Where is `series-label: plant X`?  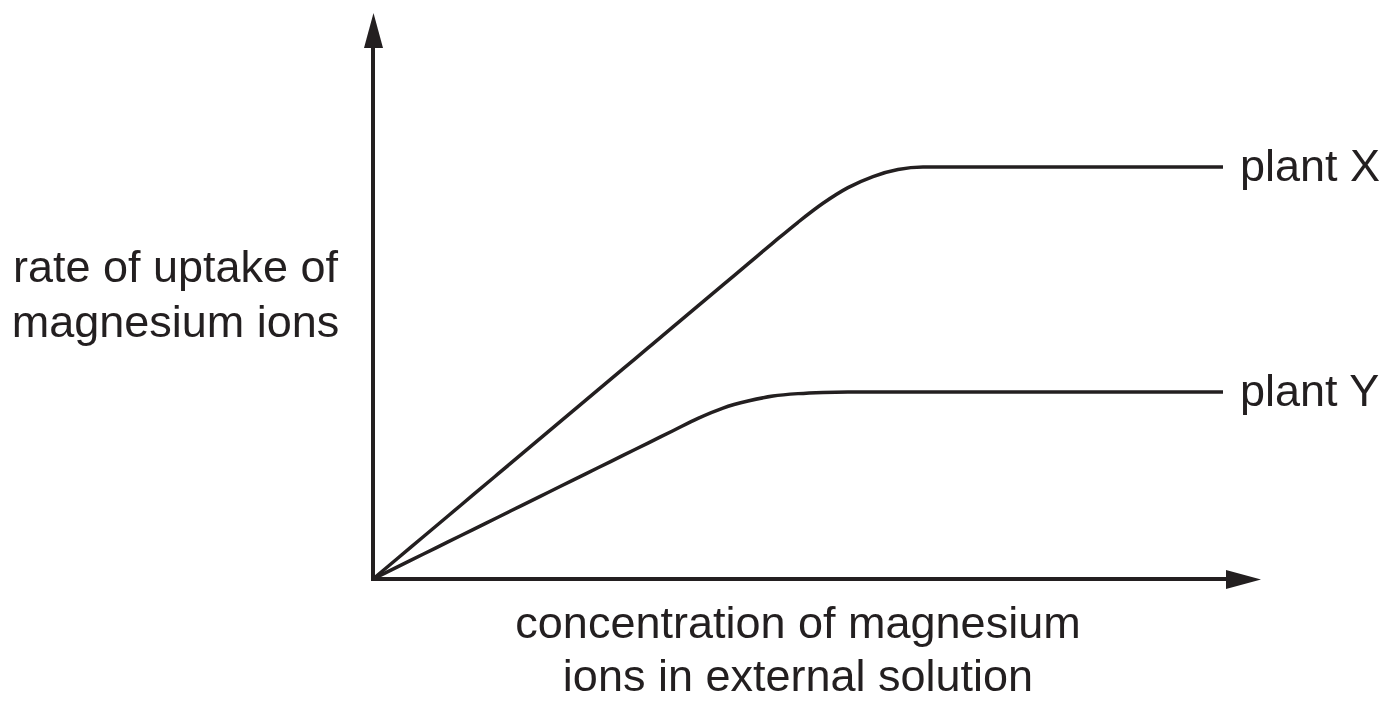
series-label: plant X is located at coordinates (1310, 166).